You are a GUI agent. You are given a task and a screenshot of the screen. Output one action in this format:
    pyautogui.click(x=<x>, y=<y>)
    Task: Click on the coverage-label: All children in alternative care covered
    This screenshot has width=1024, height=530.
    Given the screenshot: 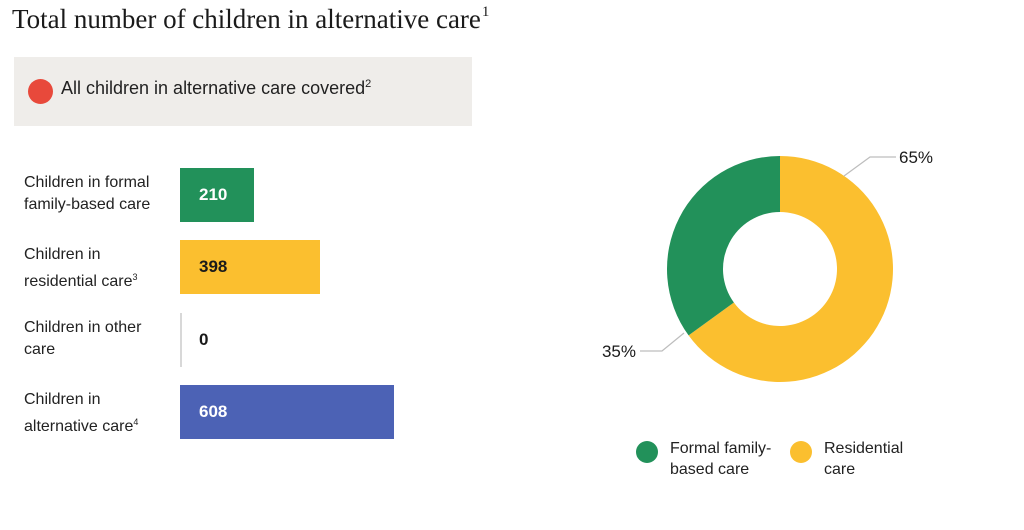 What is the action you would take?
    pyautogui.click(x=213, y=88)
    